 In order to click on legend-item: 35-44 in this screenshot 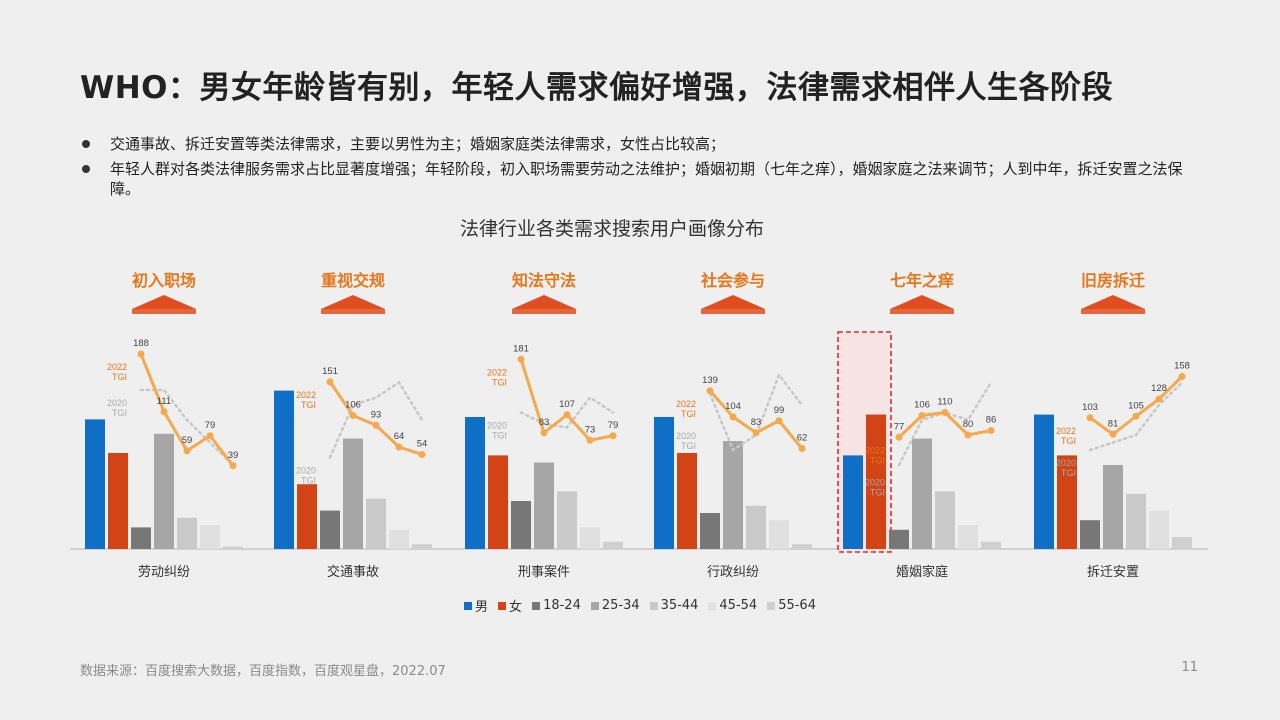, I will do `click(674, 605)`.